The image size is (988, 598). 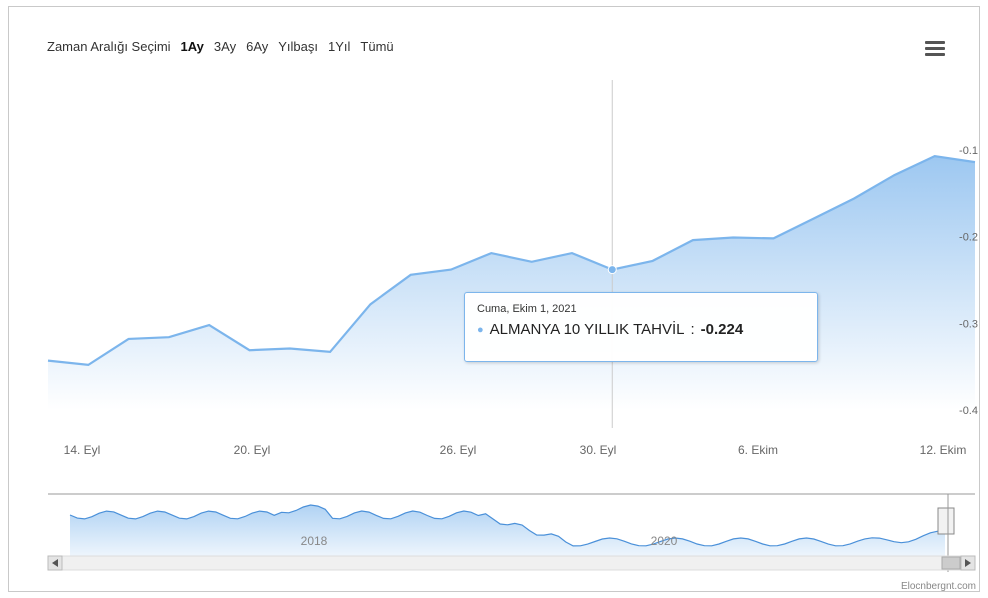 What do you see at coordinates (612, 270) in the screenshot?
I see `hover-point` at bounding box center [612, 270].